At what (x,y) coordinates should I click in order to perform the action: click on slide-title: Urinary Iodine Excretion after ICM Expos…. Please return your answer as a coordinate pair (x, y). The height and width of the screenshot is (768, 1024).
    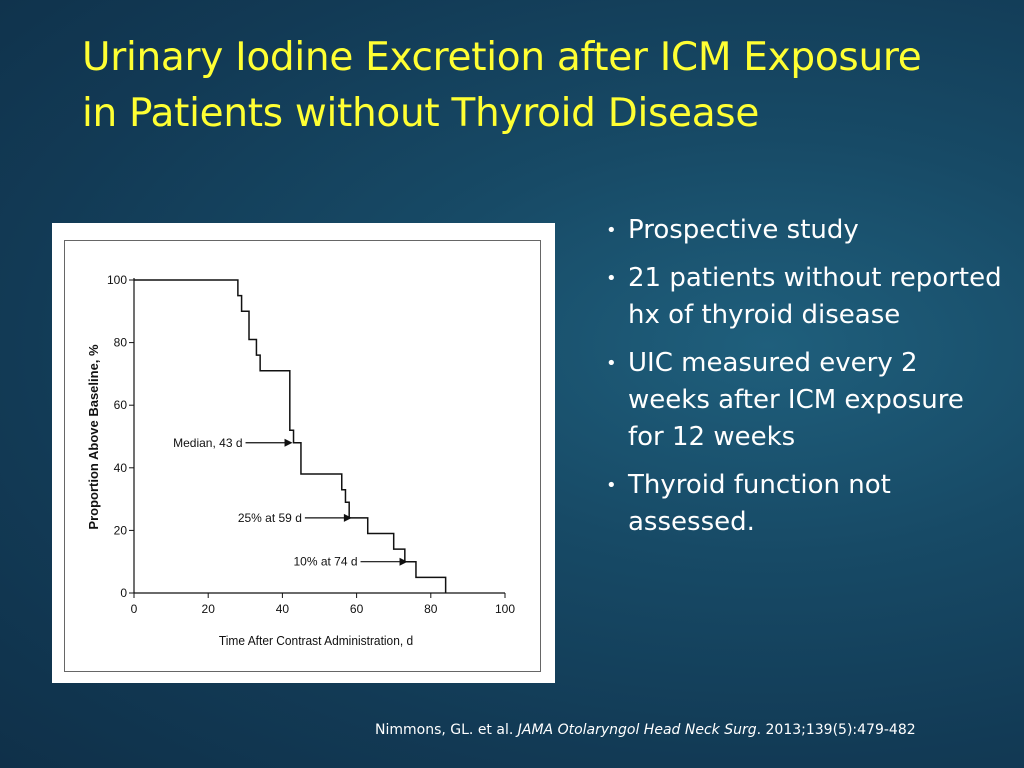
    Looking at the image, I should click on (502, 85).